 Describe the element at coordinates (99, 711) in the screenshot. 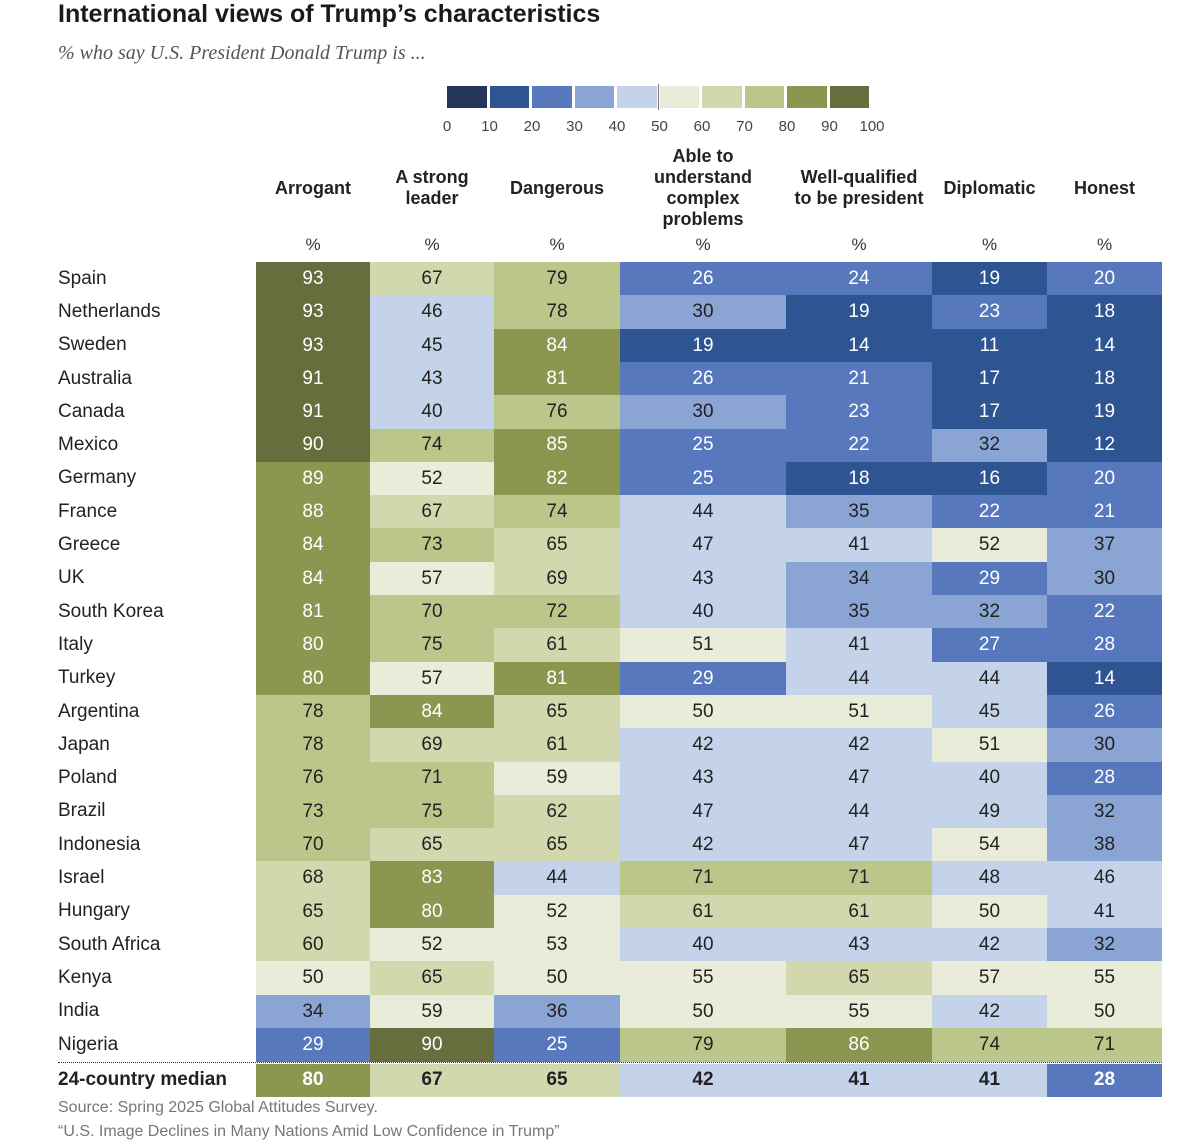

I see `row-label: Argentina` at that location.